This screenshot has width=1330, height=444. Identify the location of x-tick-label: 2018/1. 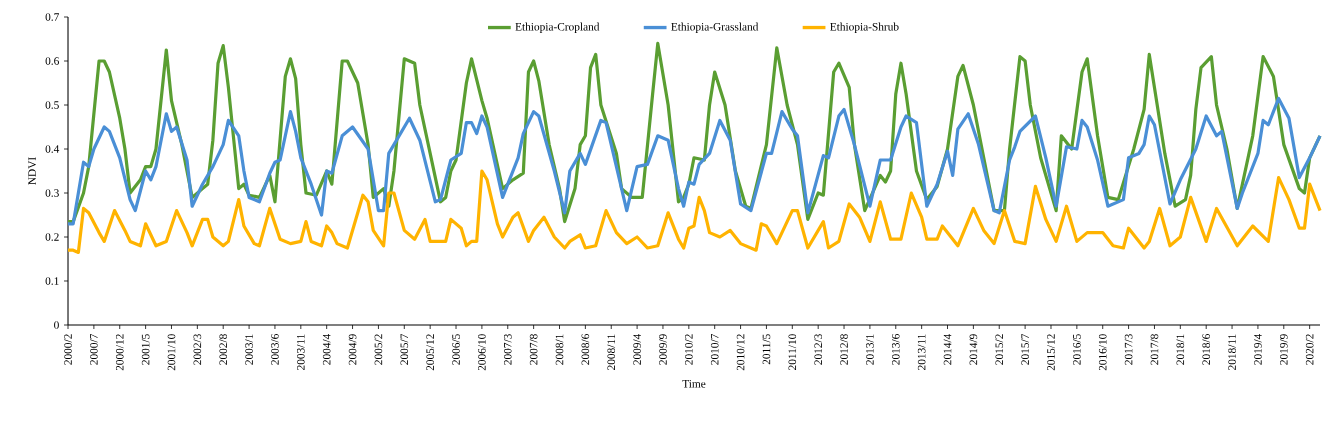
(1180, 349).